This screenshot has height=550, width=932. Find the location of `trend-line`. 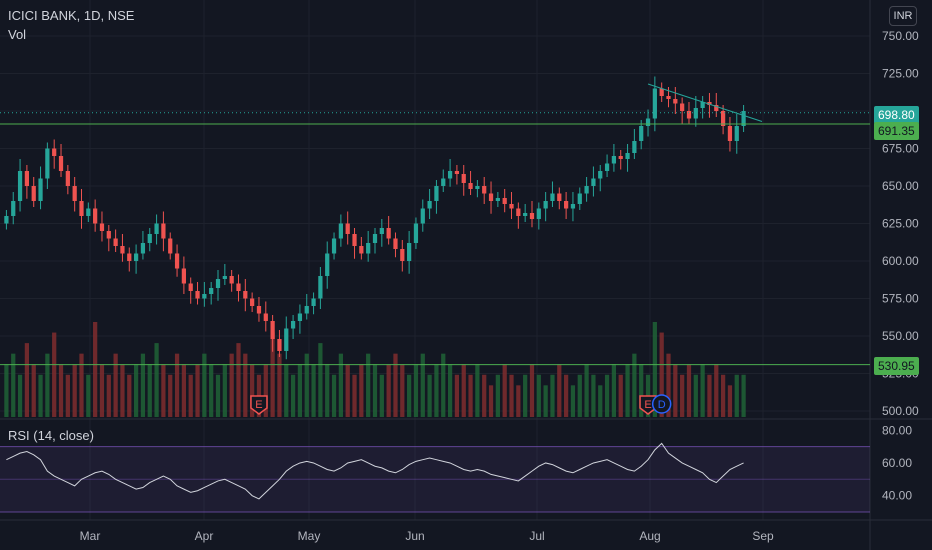

trend-line is located at coordinates (705, 102).